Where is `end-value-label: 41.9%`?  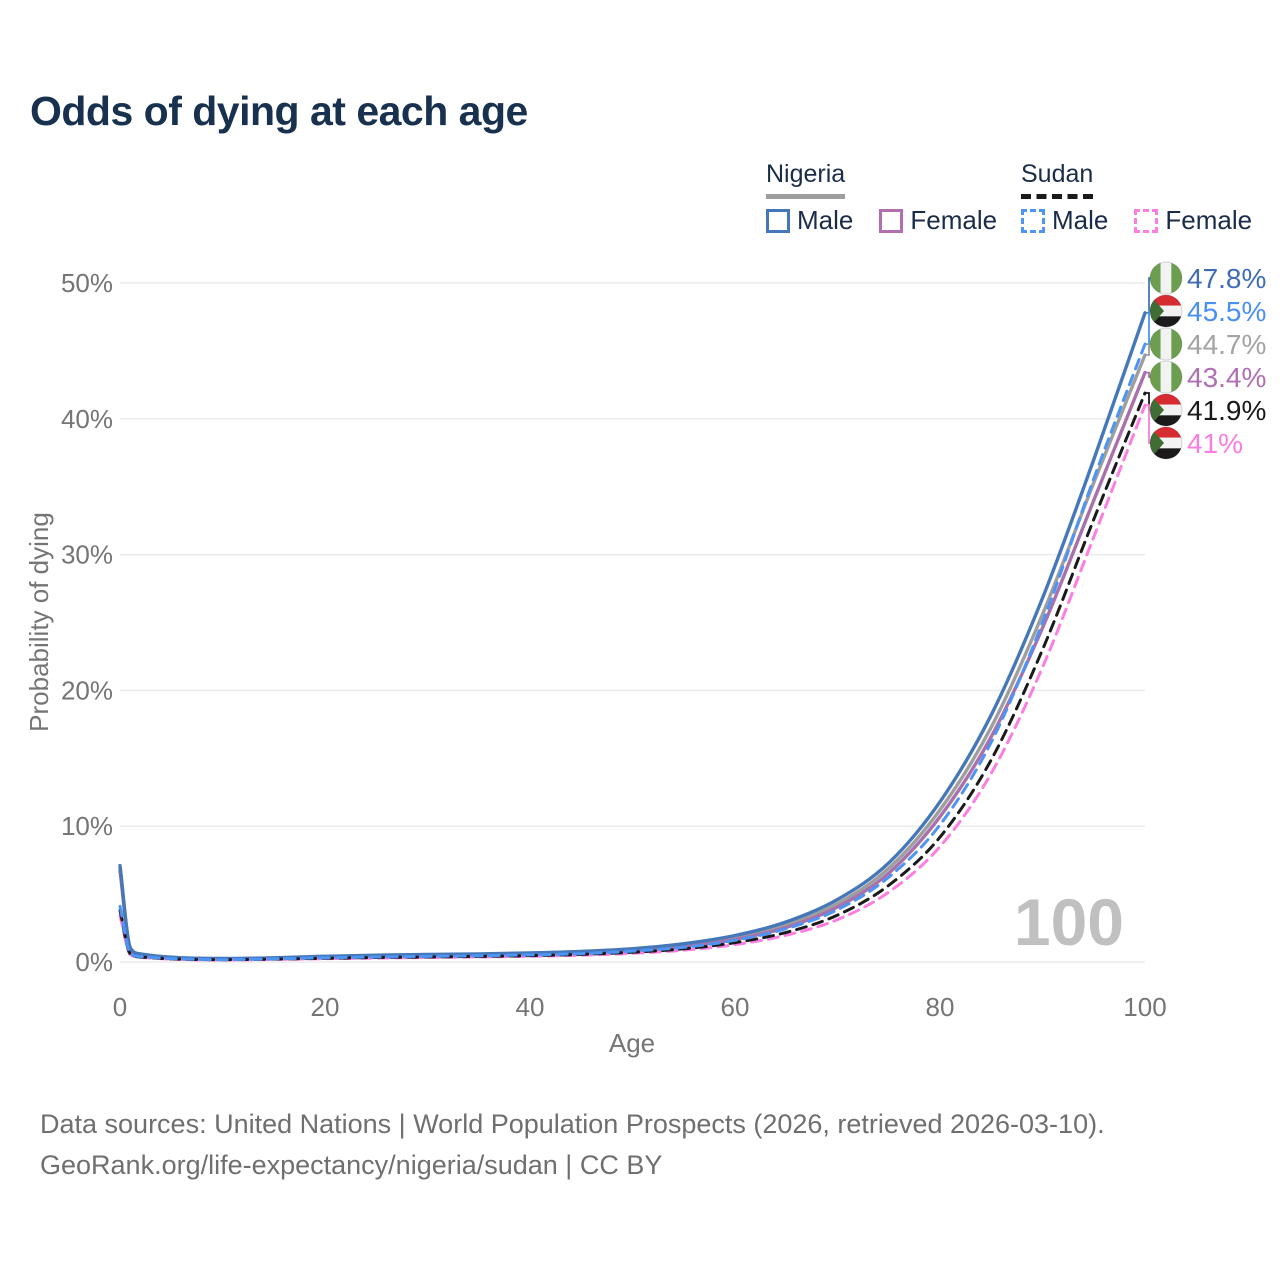
end-value-label: 41.9% is located at coordinates (1226, 410).